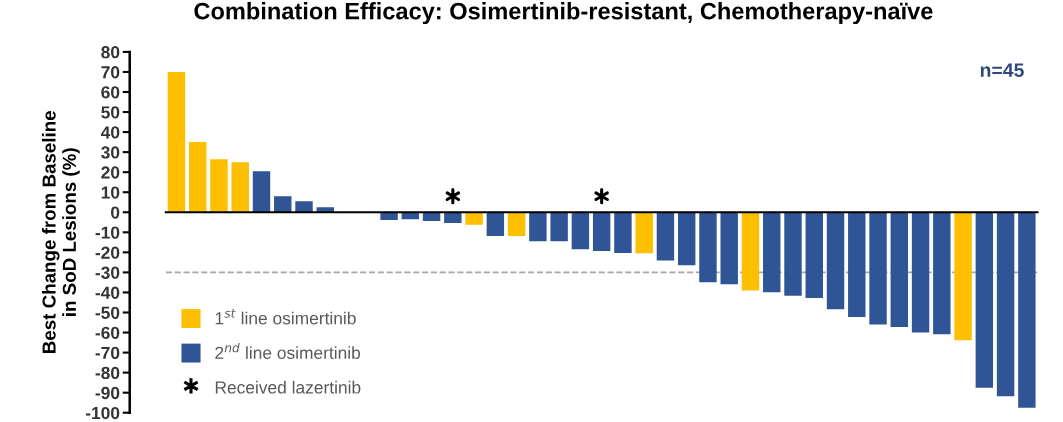  Describe the element at coordinates (110, 72) in the screenshot. I see `y-tick-label: 70` at that location.